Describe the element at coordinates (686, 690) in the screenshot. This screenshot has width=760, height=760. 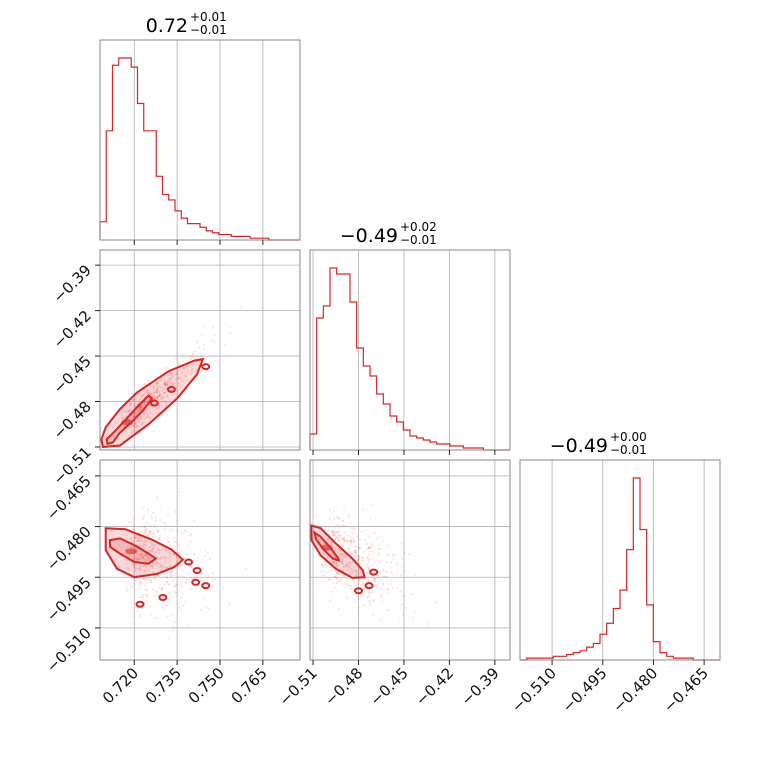
I see `x-tick-label: −0.465` at that location.